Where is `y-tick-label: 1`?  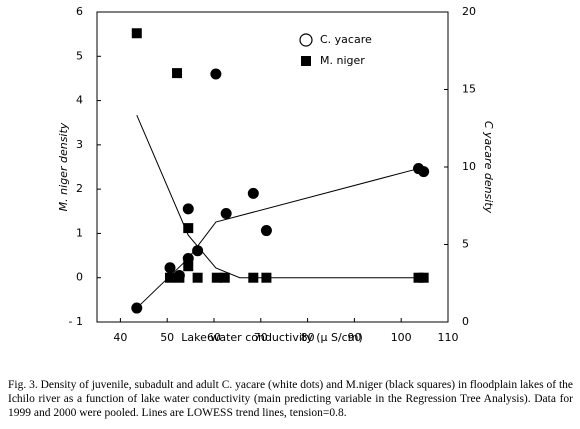
y-tick-label: 1 is located at coordinates (79, 232).